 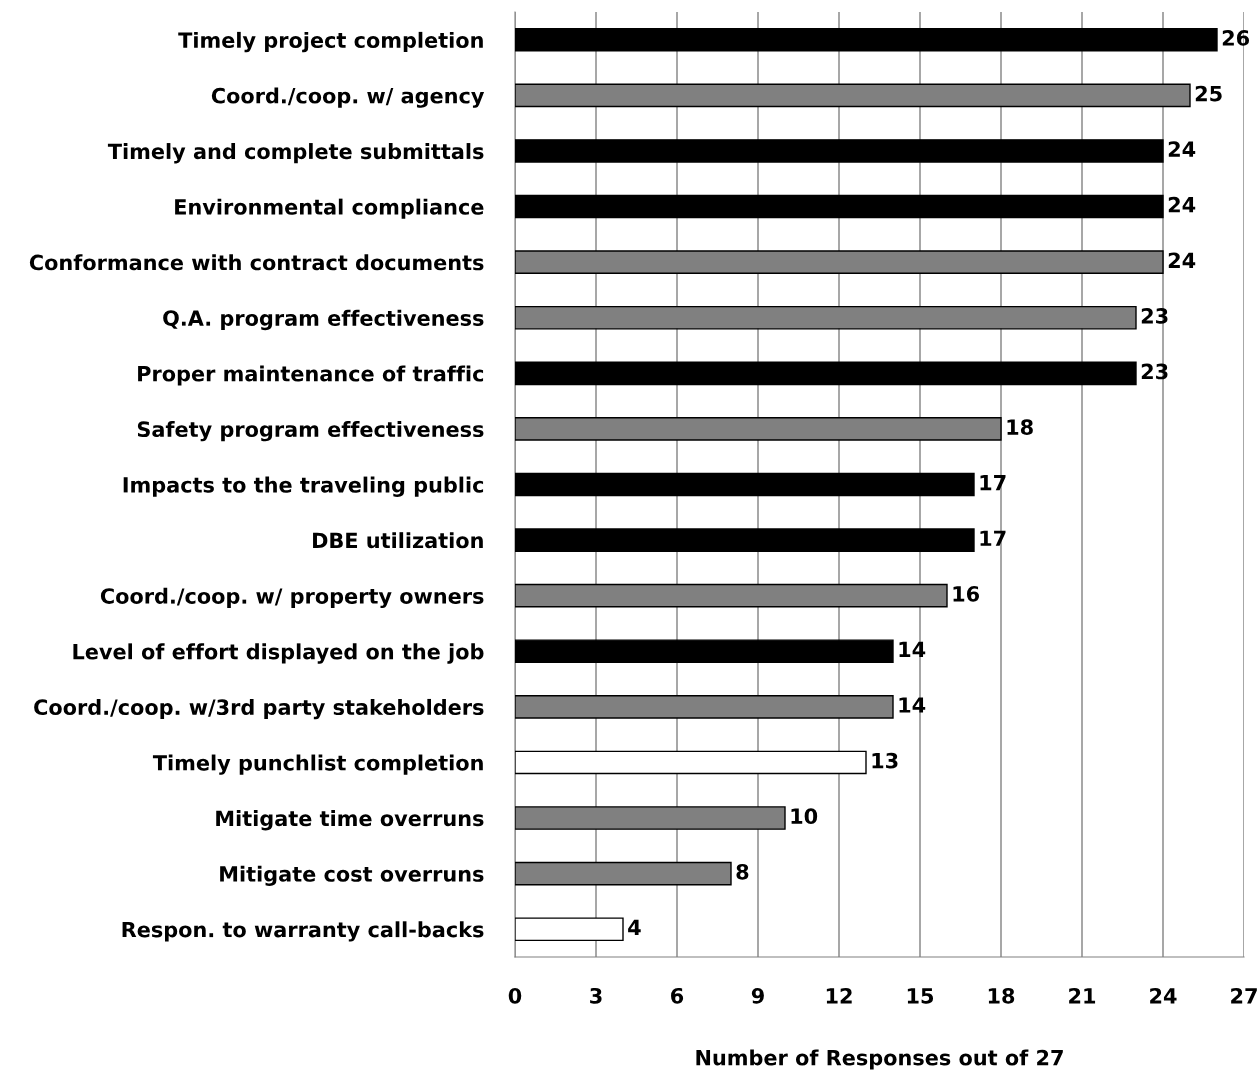 What do you see at coordinates (1244, 995) in the screenshot?
I see `x-tick-label: 27` at bounding box center [1244, 995].